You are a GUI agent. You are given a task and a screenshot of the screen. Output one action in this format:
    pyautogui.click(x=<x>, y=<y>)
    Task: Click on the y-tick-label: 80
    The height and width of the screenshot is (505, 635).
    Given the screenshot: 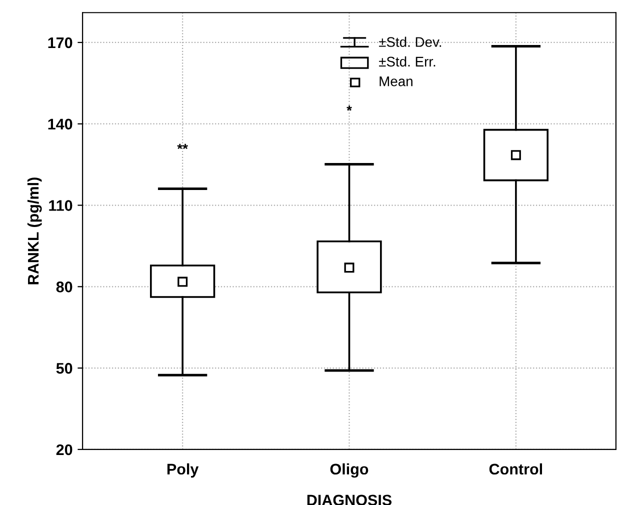 What is the action you would take?
    pyautogui.click(x=64, y=287)
    